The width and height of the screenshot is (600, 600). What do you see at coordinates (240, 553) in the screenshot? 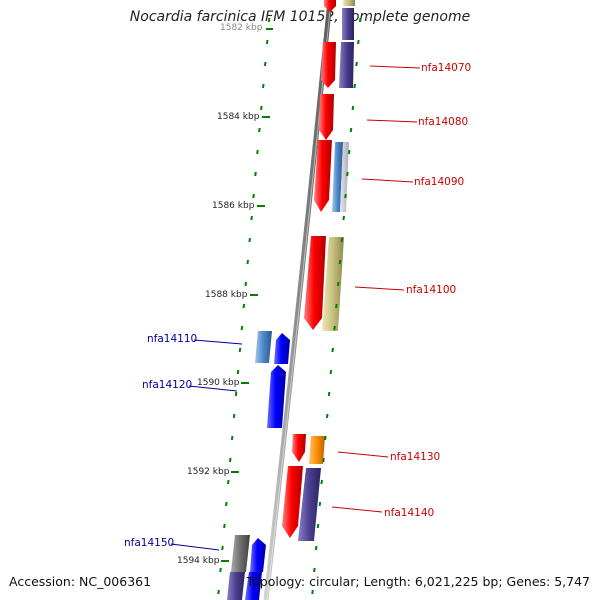
I see `gene-arrow-nfa14150` at bounding box center [240, 553].